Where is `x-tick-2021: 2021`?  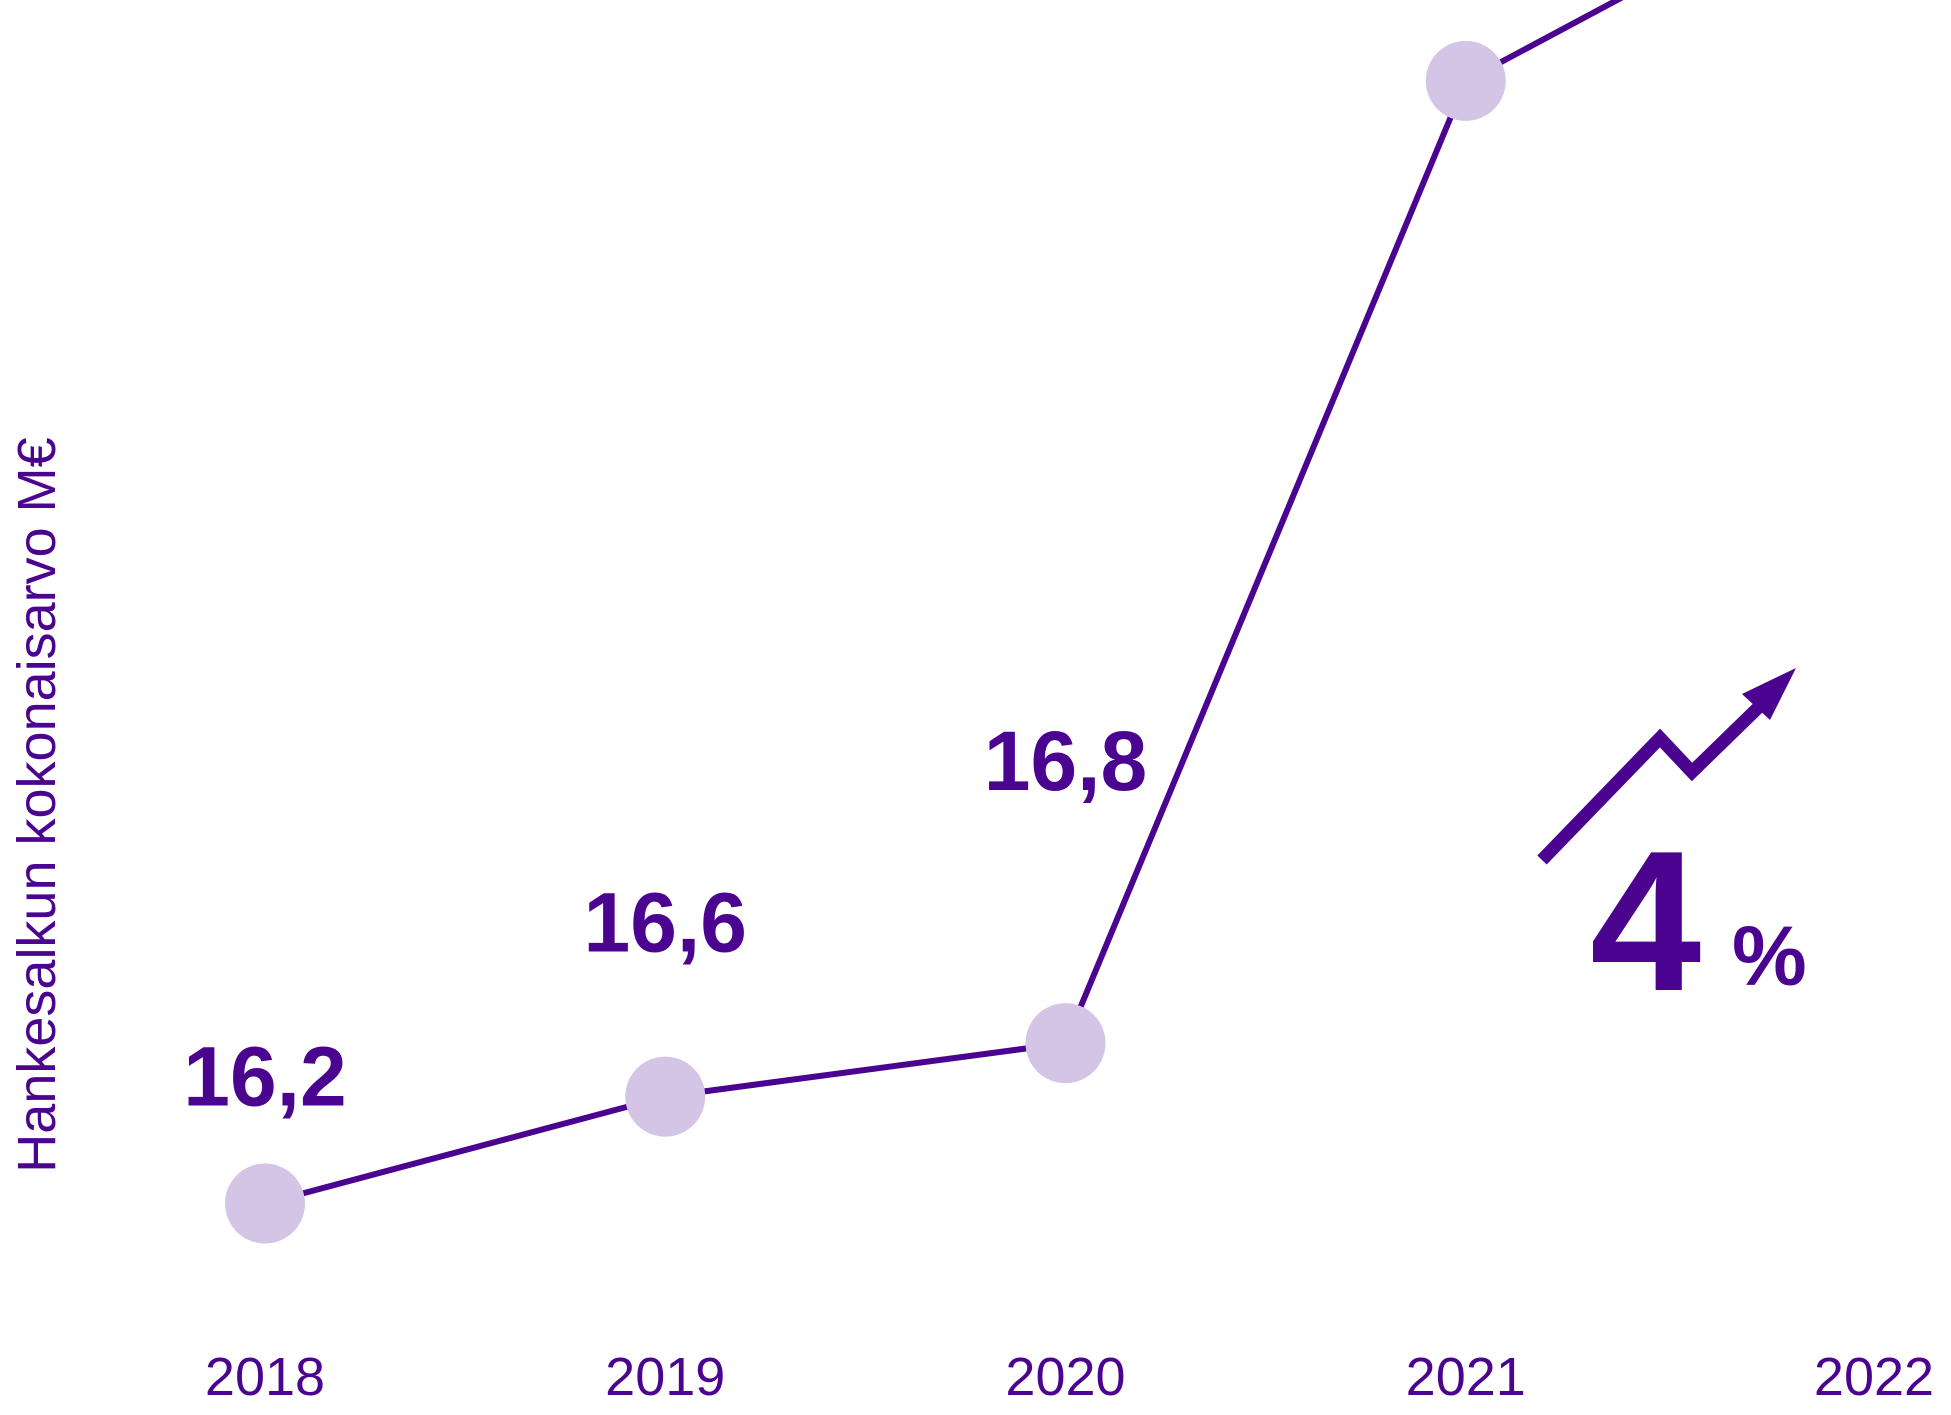 x-tick-2021: 2021 is located at coordinates (1466, 1377).